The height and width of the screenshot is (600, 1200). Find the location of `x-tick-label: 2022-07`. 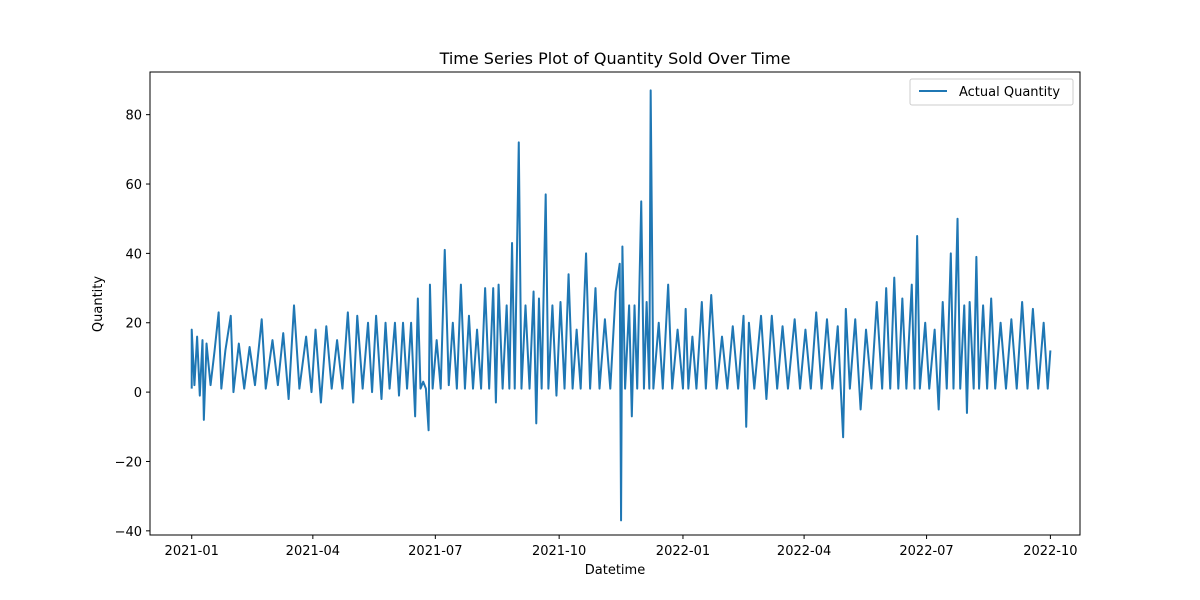

x-tick-label: 2022-07 is located at coordinates (926, 551).